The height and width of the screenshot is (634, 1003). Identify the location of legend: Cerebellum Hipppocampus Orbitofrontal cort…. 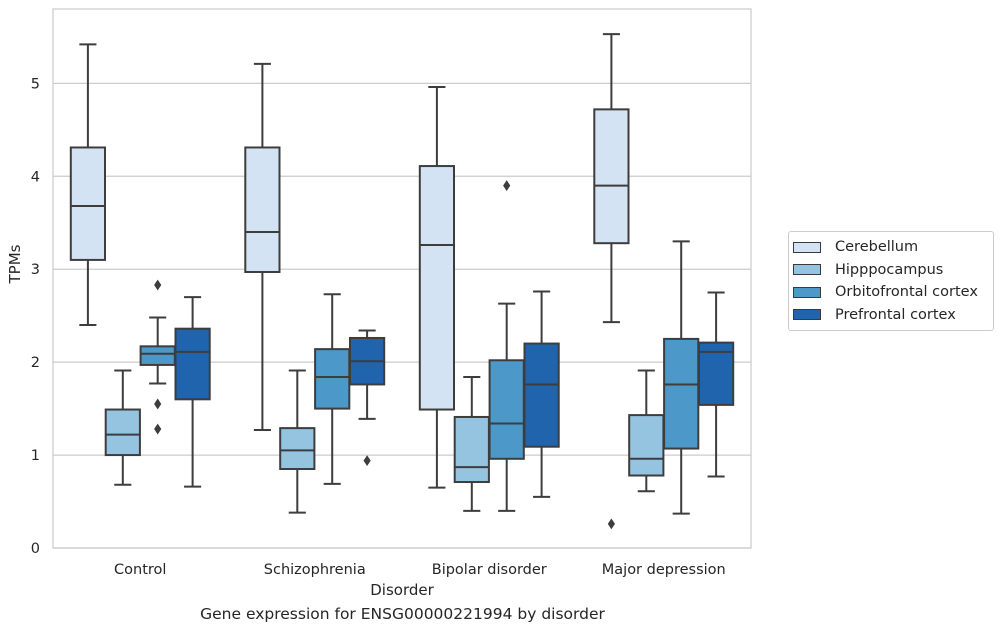
(891, 281).